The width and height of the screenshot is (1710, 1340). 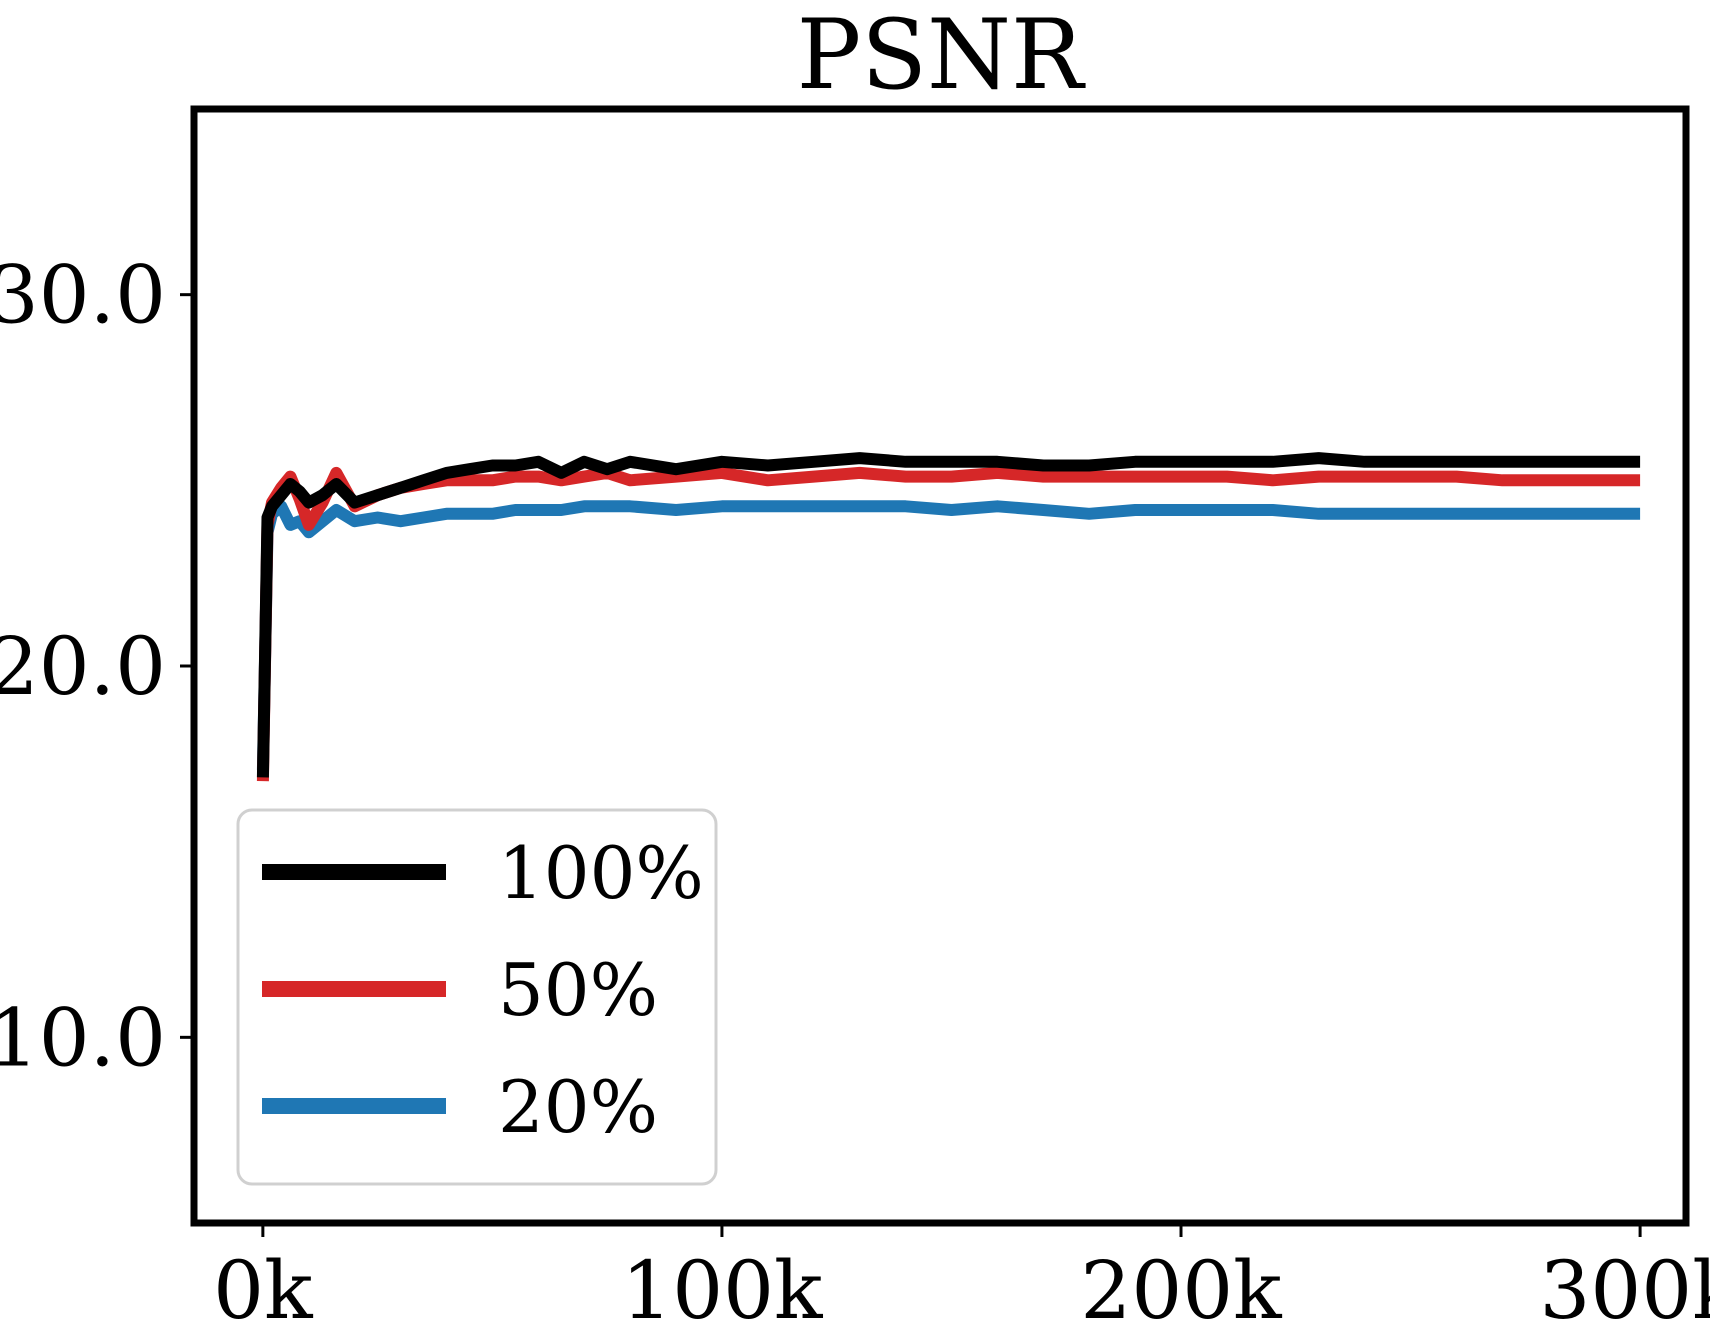 I want to click on x-tick-label: 0k, so click(x=263, y=1290).